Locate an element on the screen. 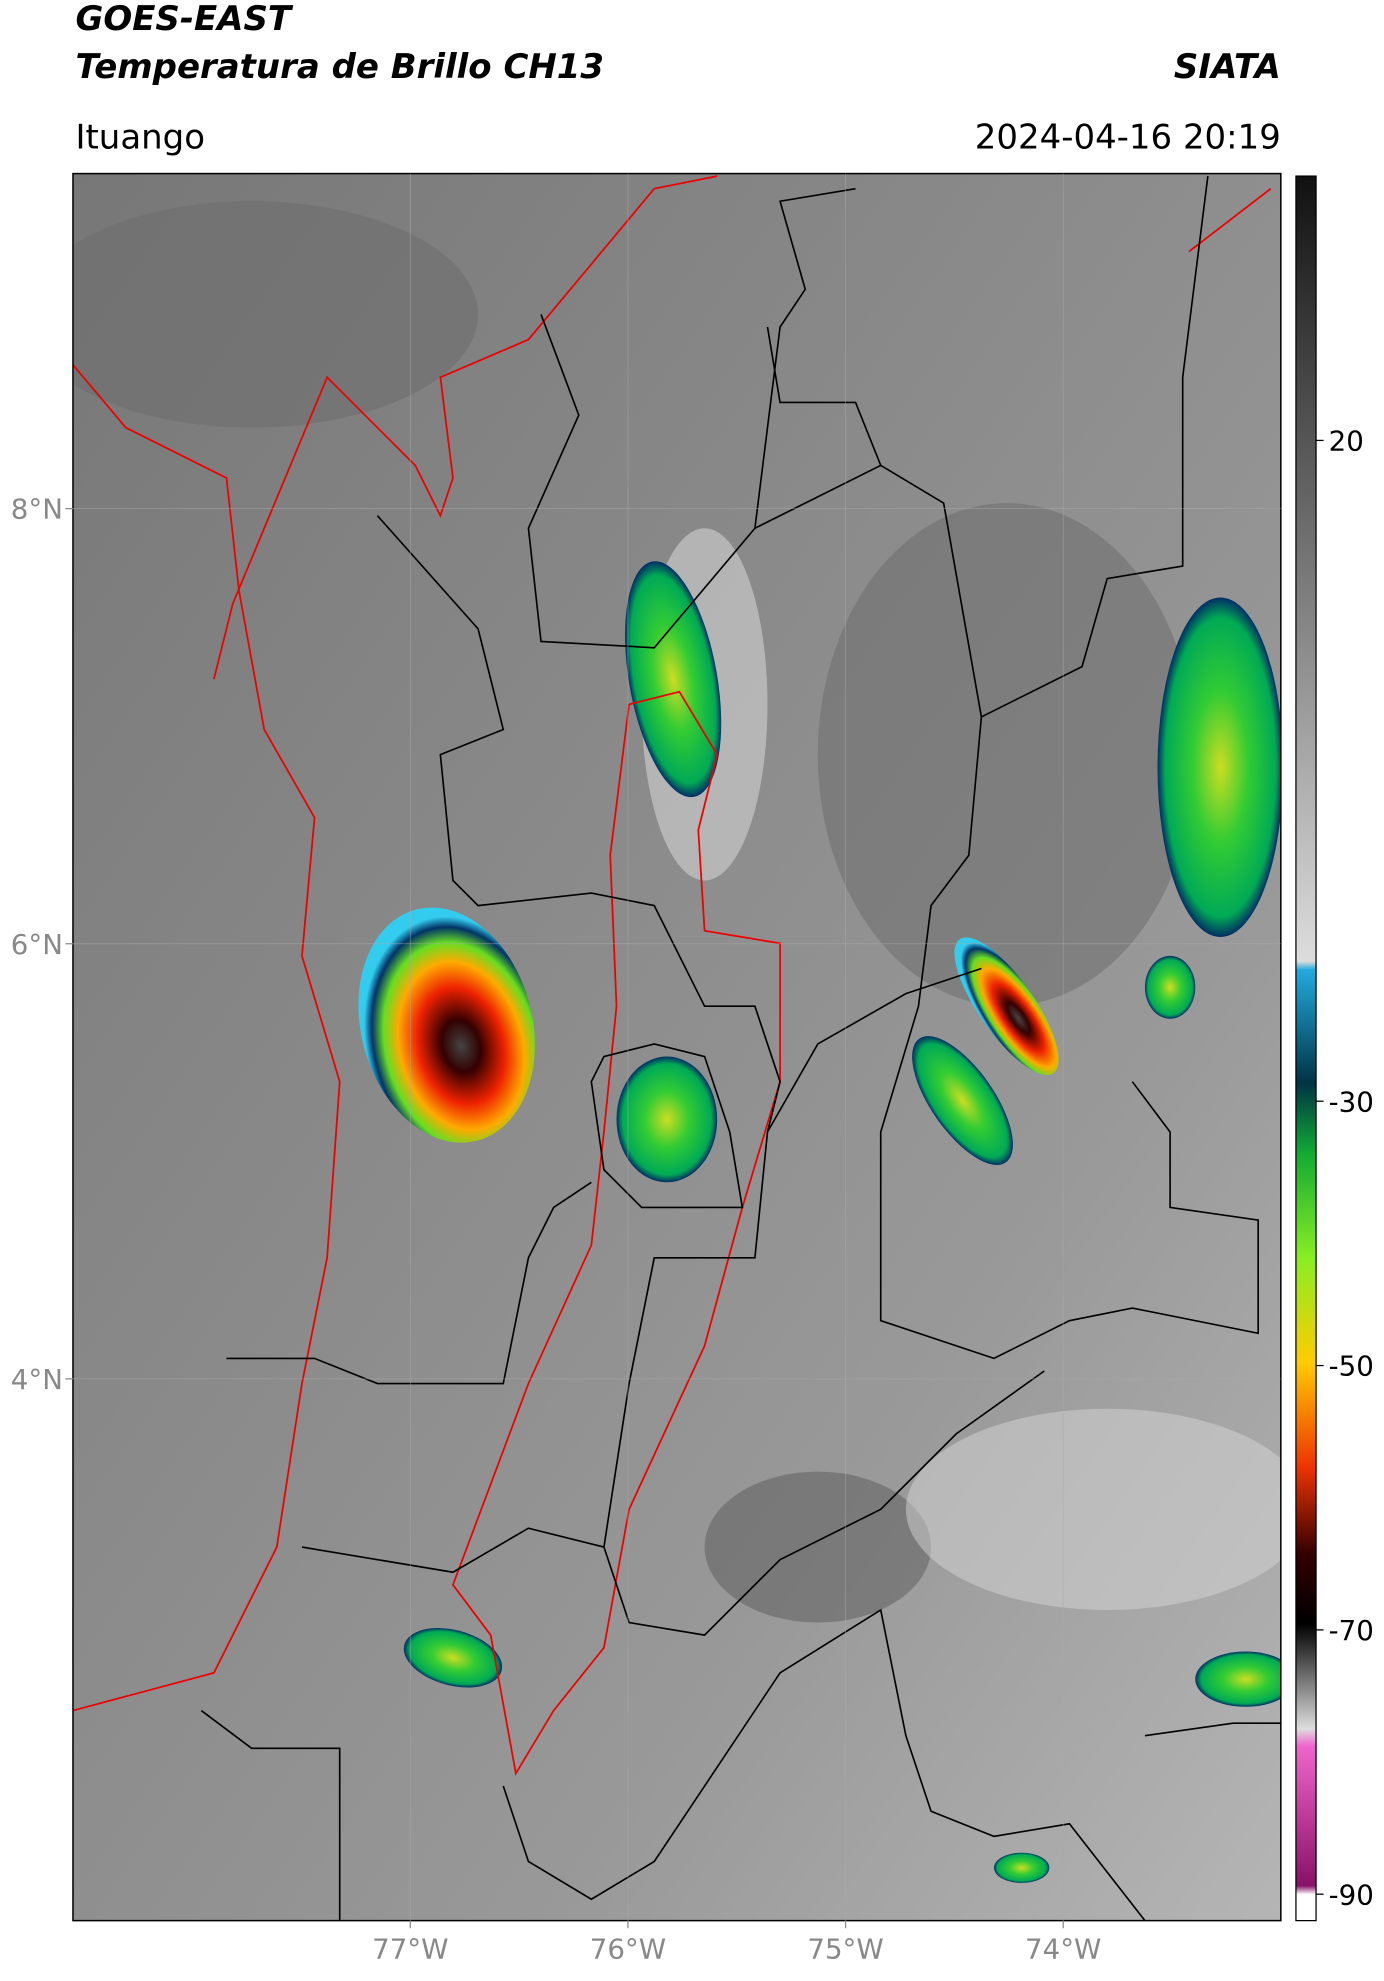 This screenshot has width=1384, height=1981. colorbar-tick-label: -90 is located at coordinates (1351, 1894).